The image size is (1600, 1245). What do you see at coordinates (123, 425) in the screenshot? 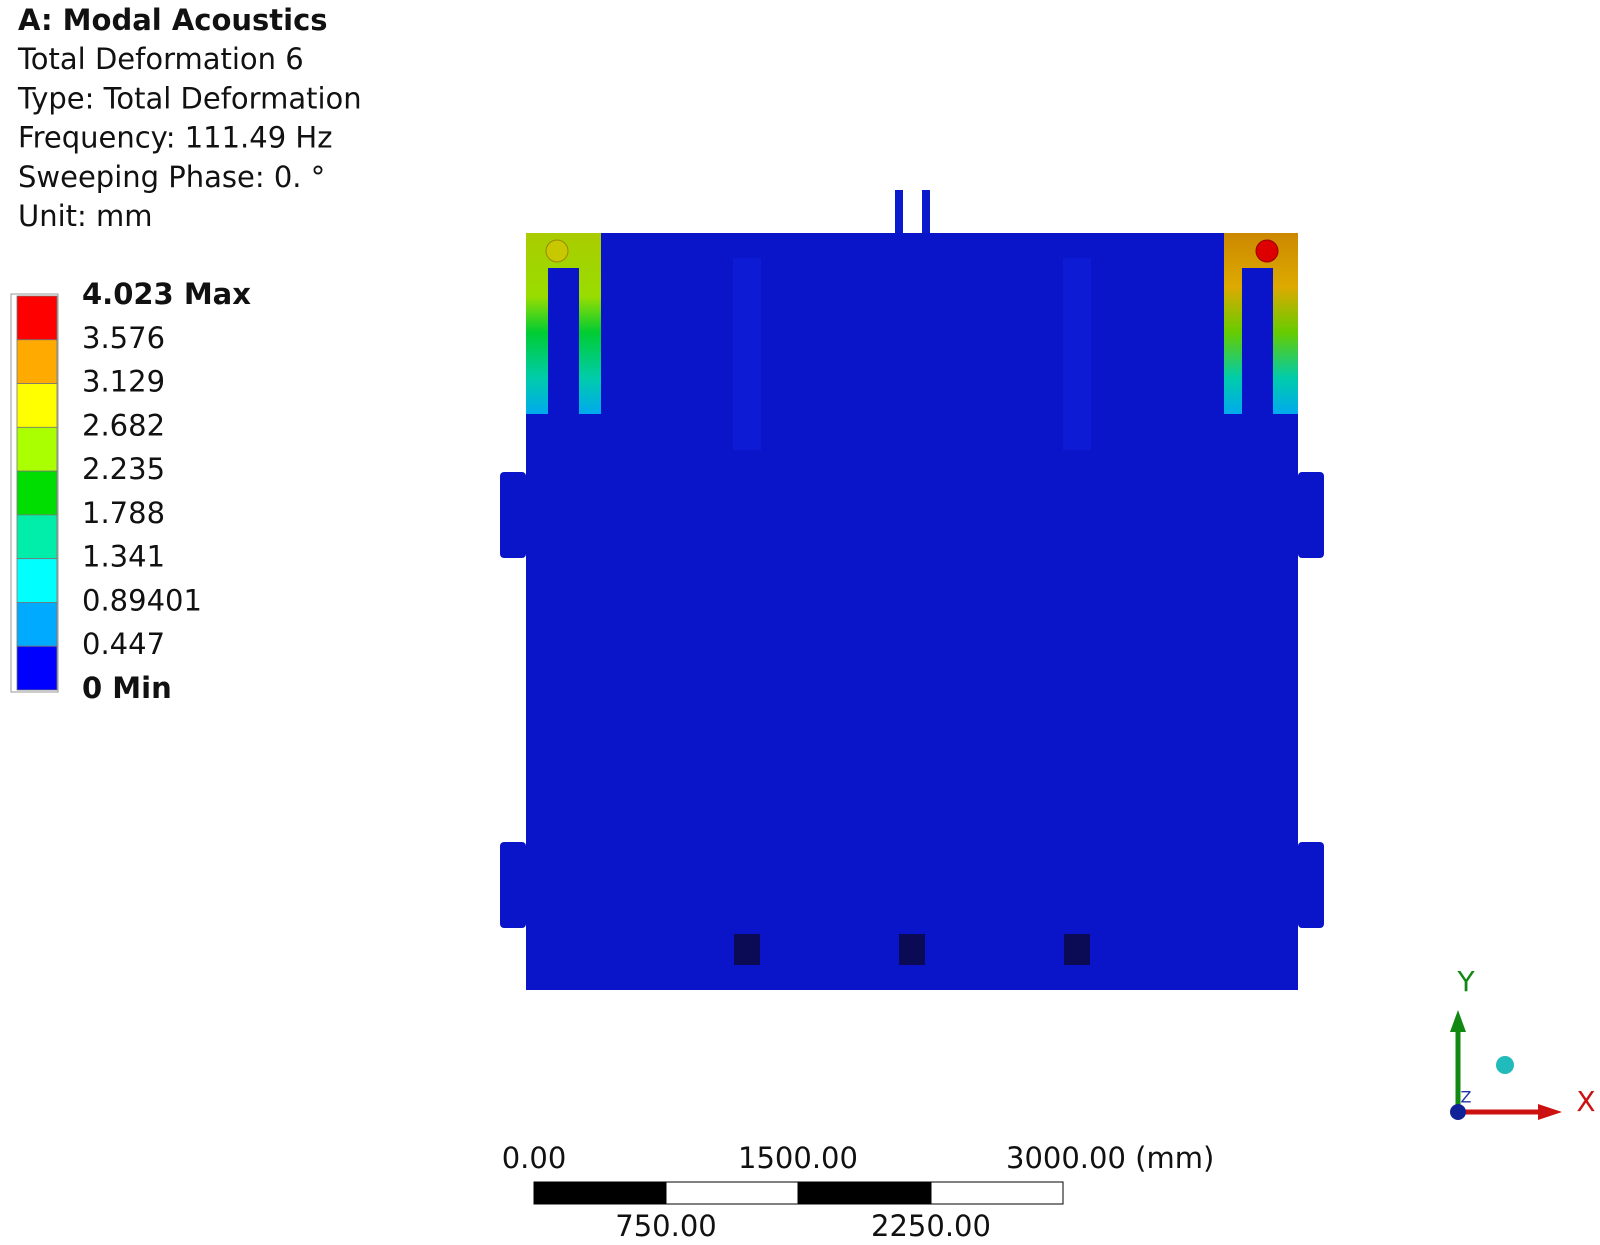
I see `legend-label: 2.682` at bounding box center [123, 425].